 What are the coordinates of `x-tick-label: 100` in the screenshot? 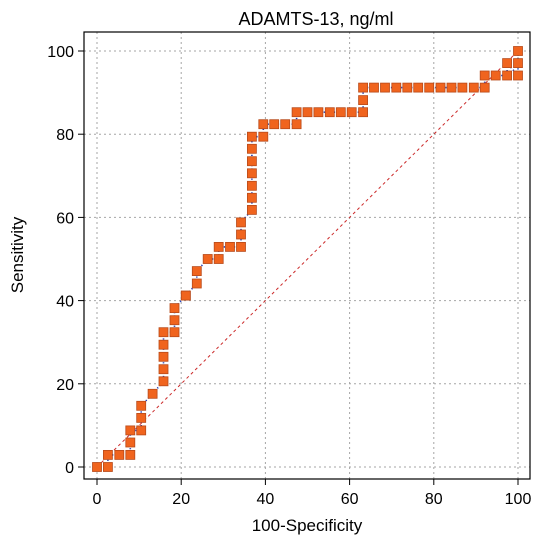 It's located at (518, 499).